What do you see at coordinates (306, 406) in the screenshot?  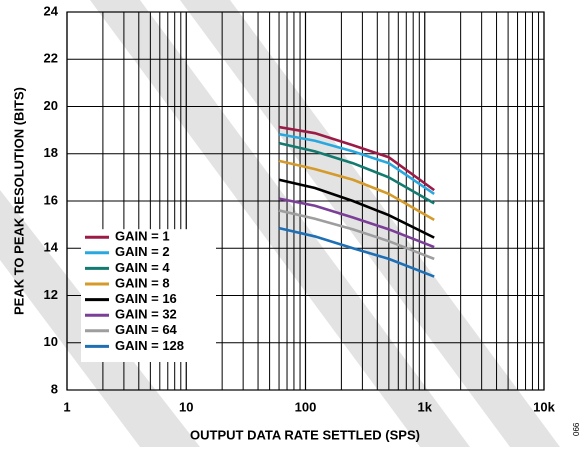 I see `x-tick-label: 100` at bounding box center [306, 406].